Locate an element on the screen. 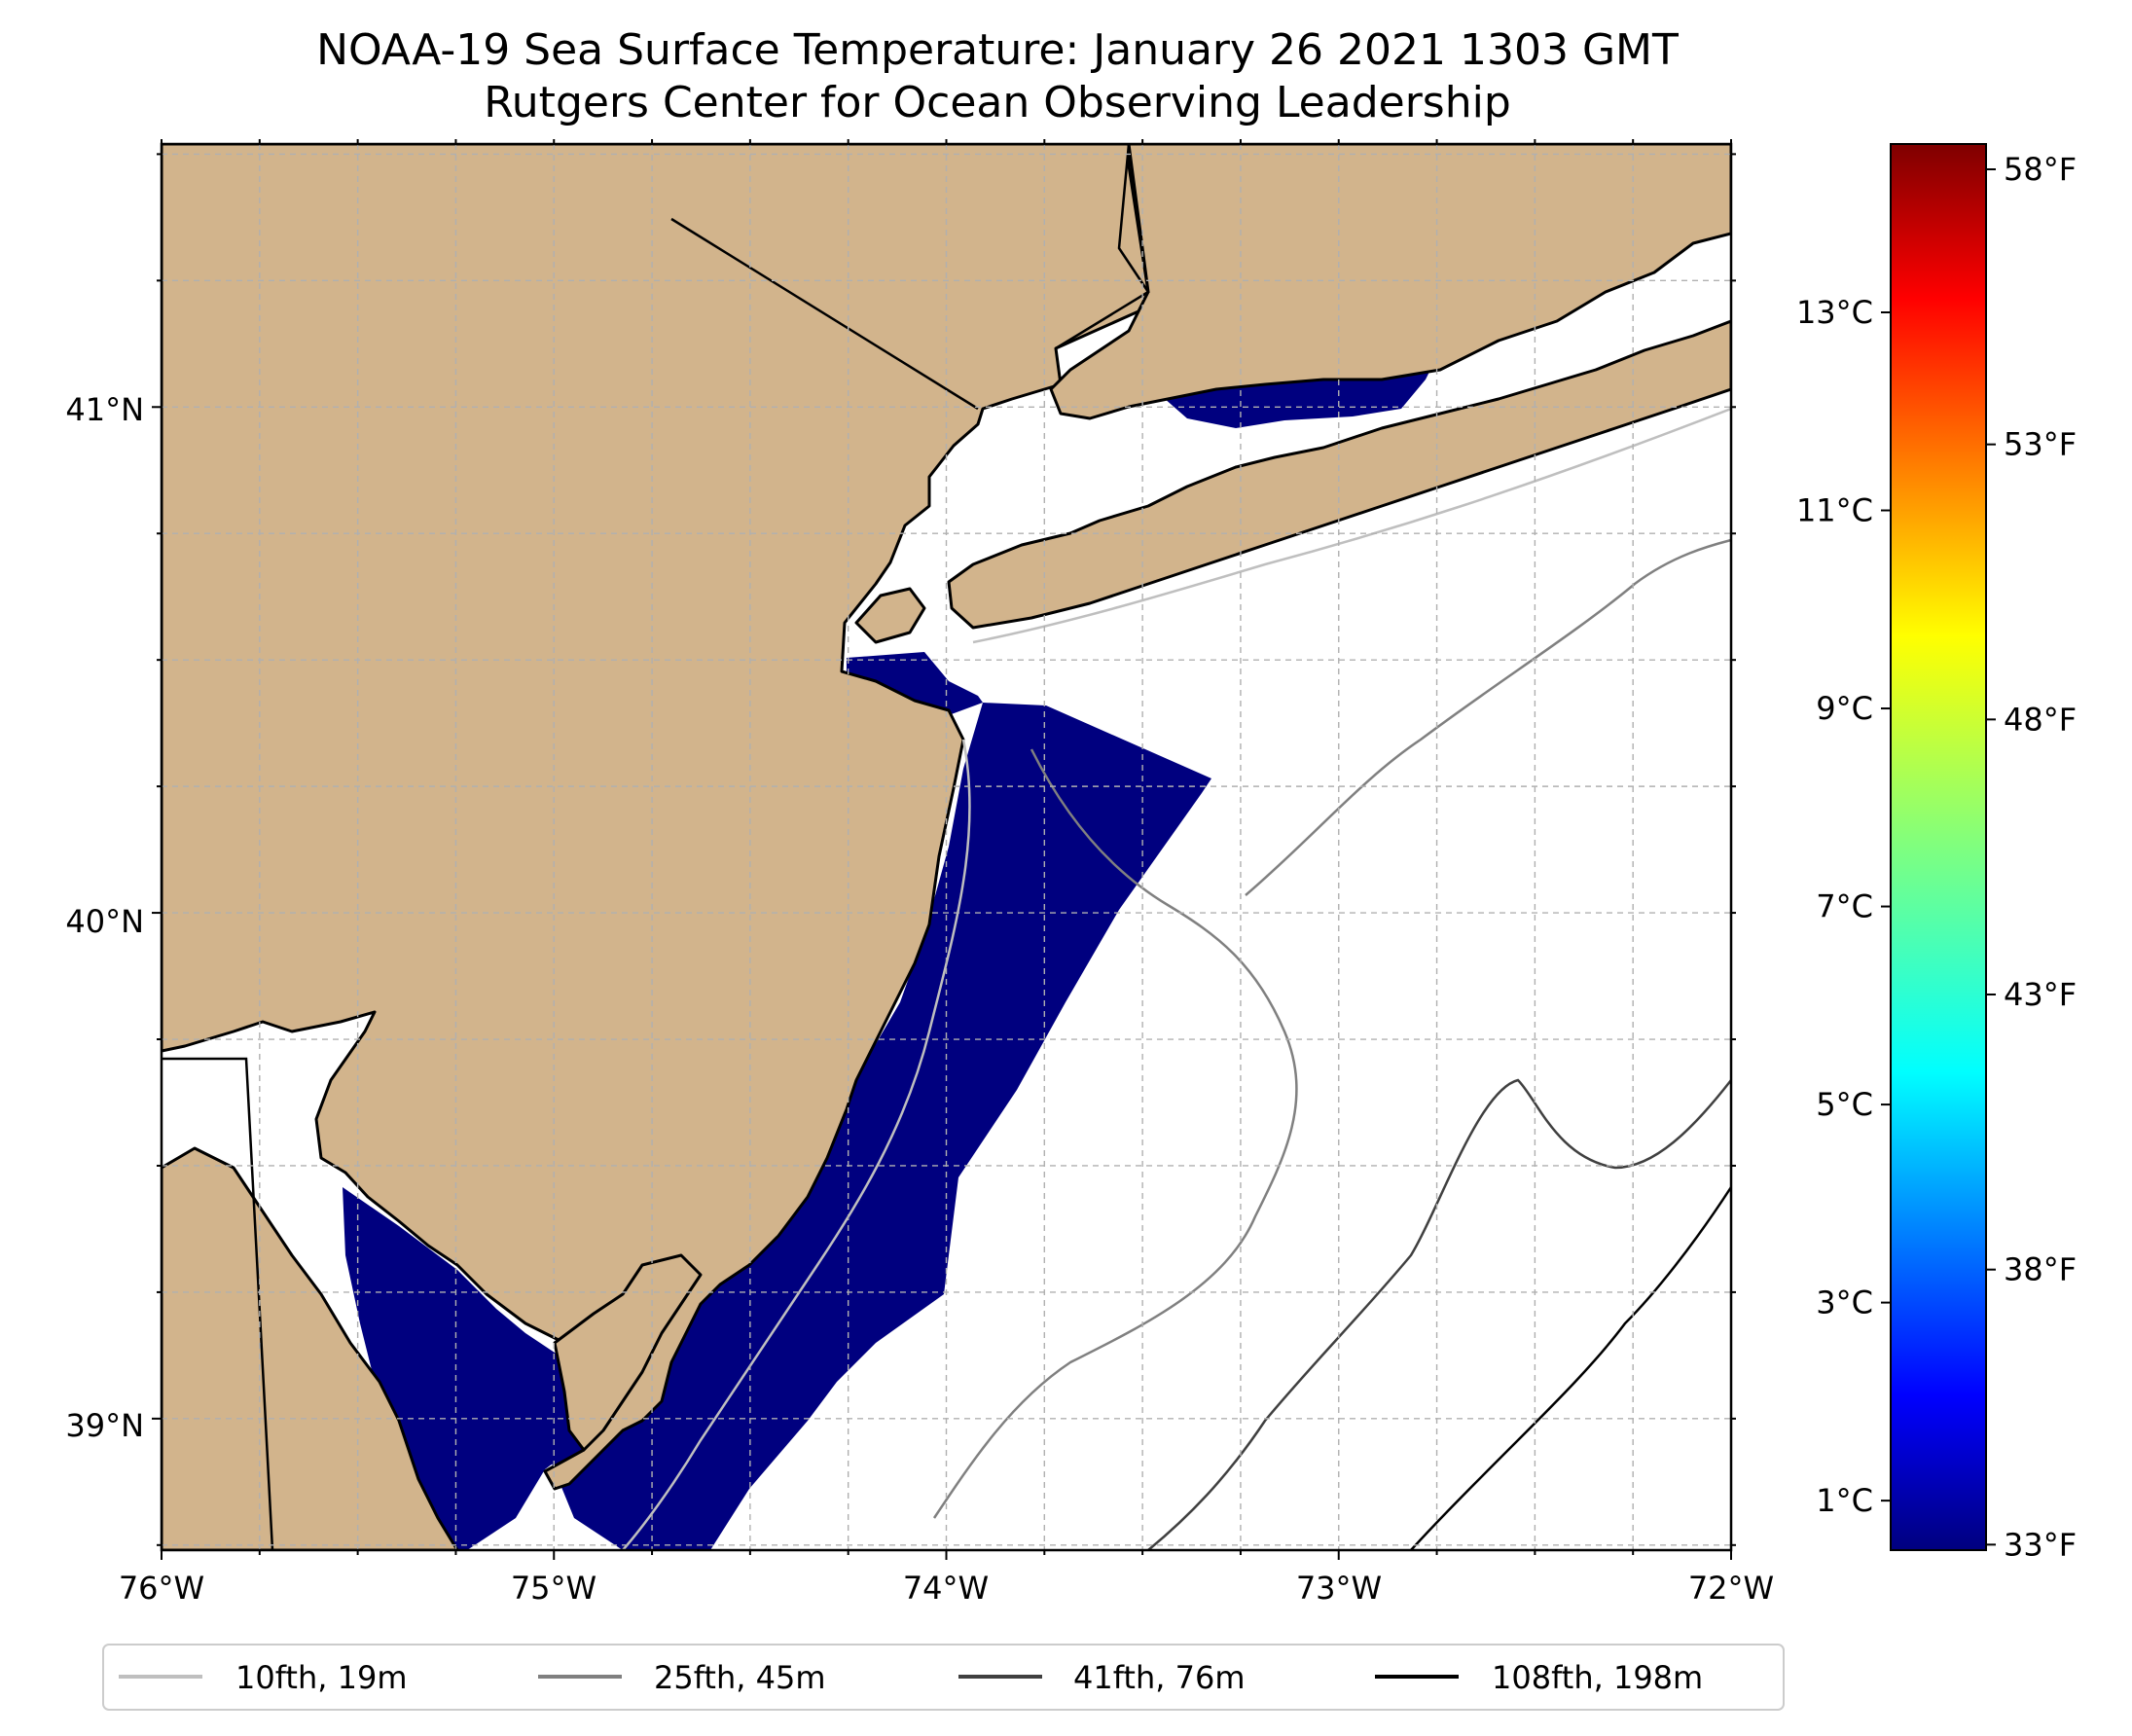  colorbar-celsius-tick-label: 7°C is located at coordinates (1845, 907).